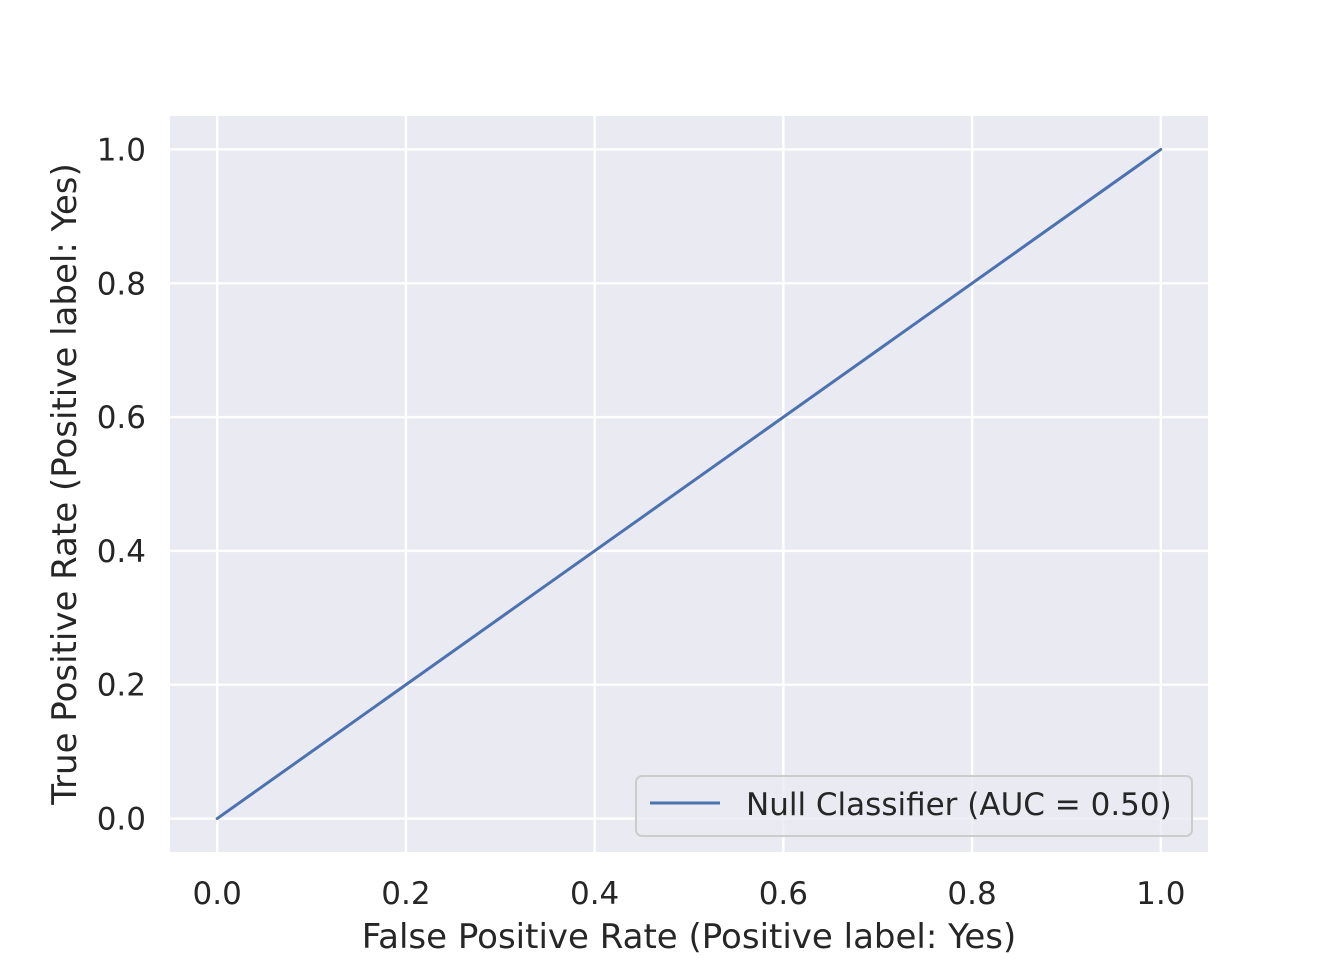 The image size is (1344, 964). Describe the element at coordinates (405, 894) in the screenshot. I see `x-tick-label: 0.2` at that location.